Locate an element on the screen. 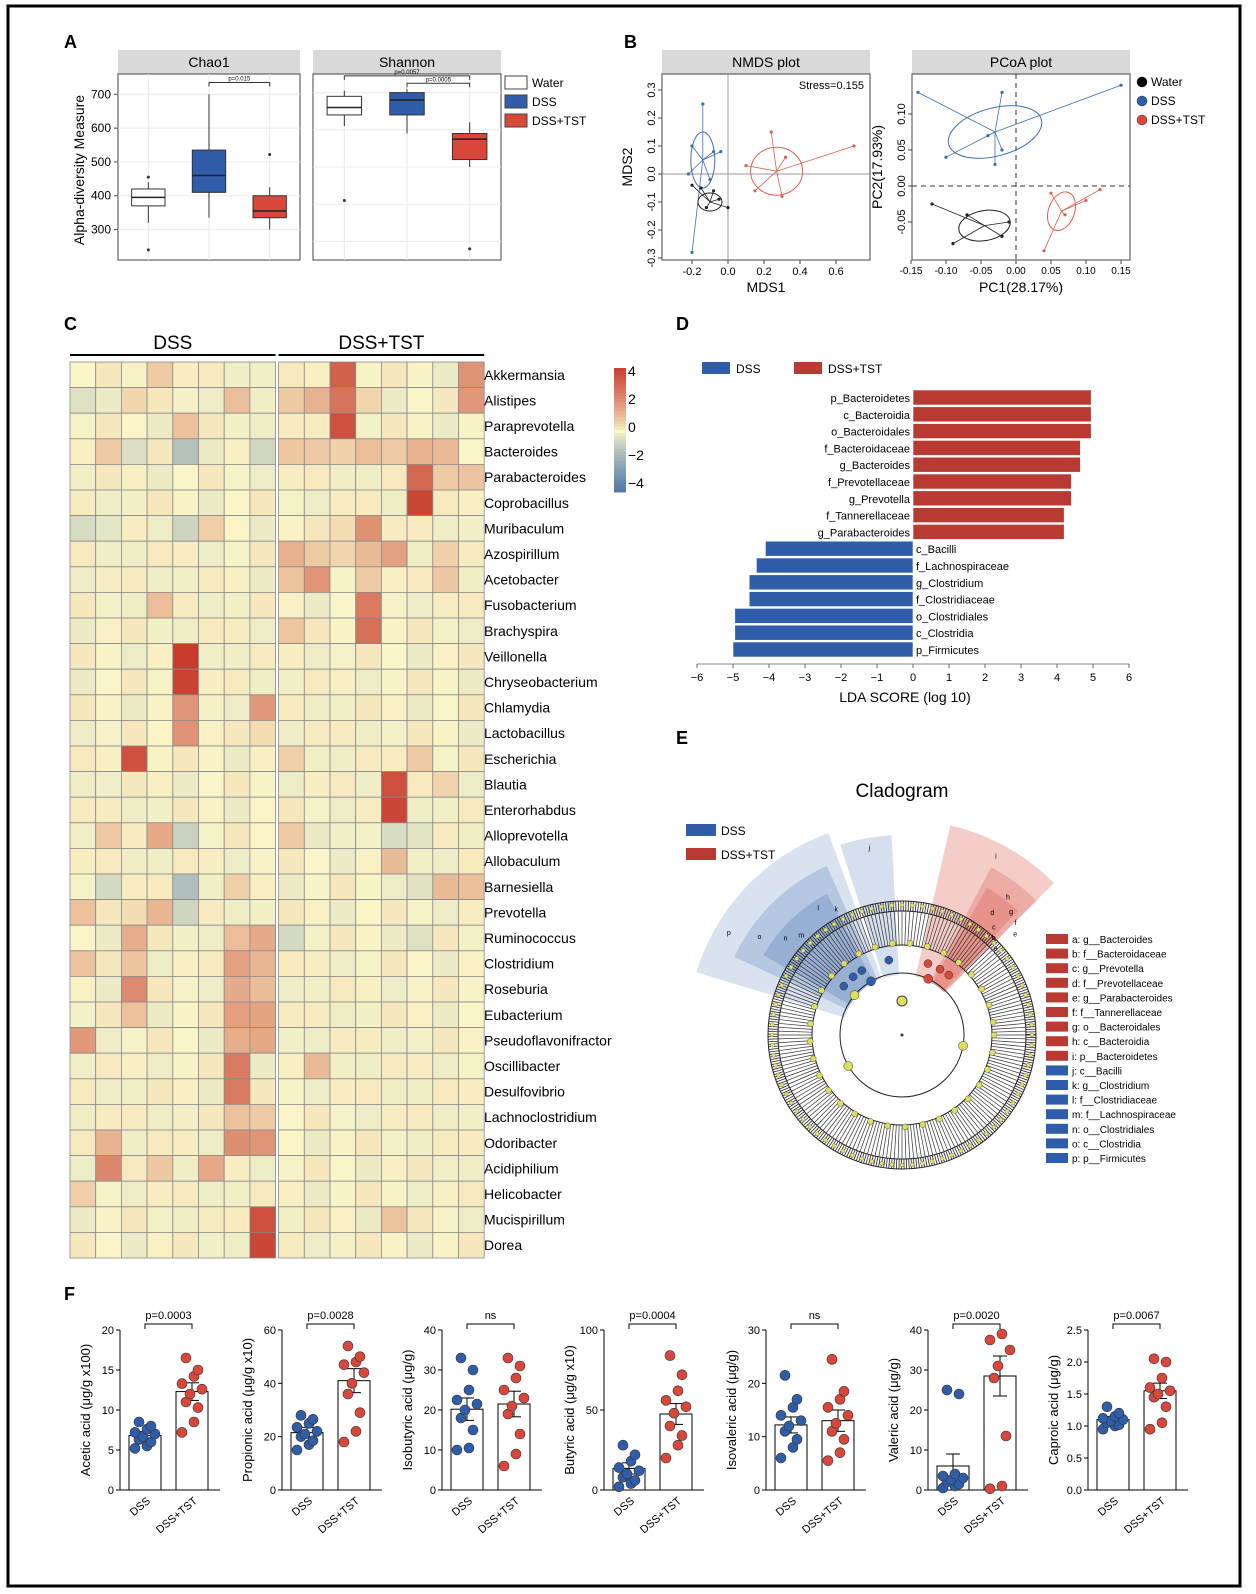 The height and width of the screenshot is (1594, 1256). pcoa-xtick-label: -0.05 is located at coordinates (981, 271).